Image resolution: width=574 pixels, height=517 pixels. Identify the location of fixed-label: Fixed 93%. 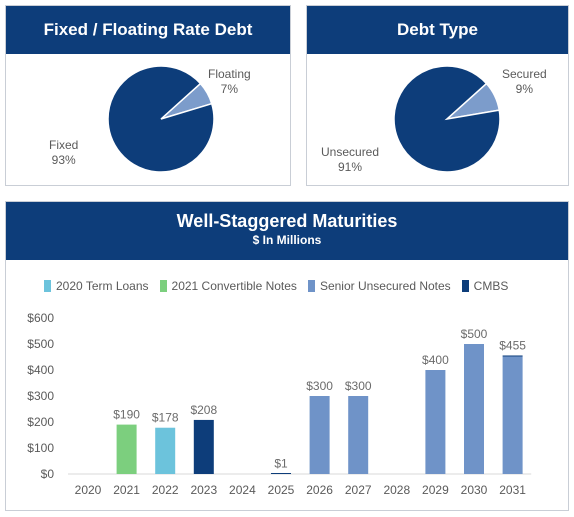
(63, 153).